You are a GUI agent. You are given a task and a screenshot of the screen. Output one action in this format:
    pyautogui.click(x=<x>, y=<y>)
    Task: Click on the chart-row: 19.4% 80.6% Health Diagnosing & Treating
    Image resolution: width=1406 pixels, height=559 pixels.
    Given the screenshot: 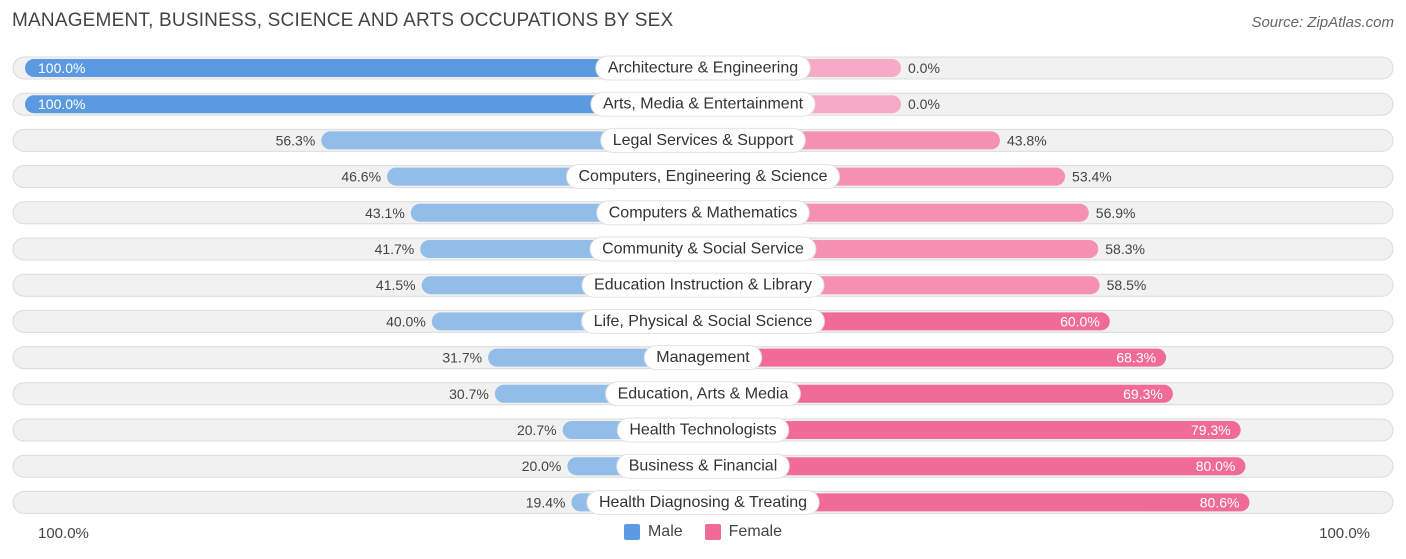 What is the action you would take?
    pyautogui.click(x=703, y=502)
    